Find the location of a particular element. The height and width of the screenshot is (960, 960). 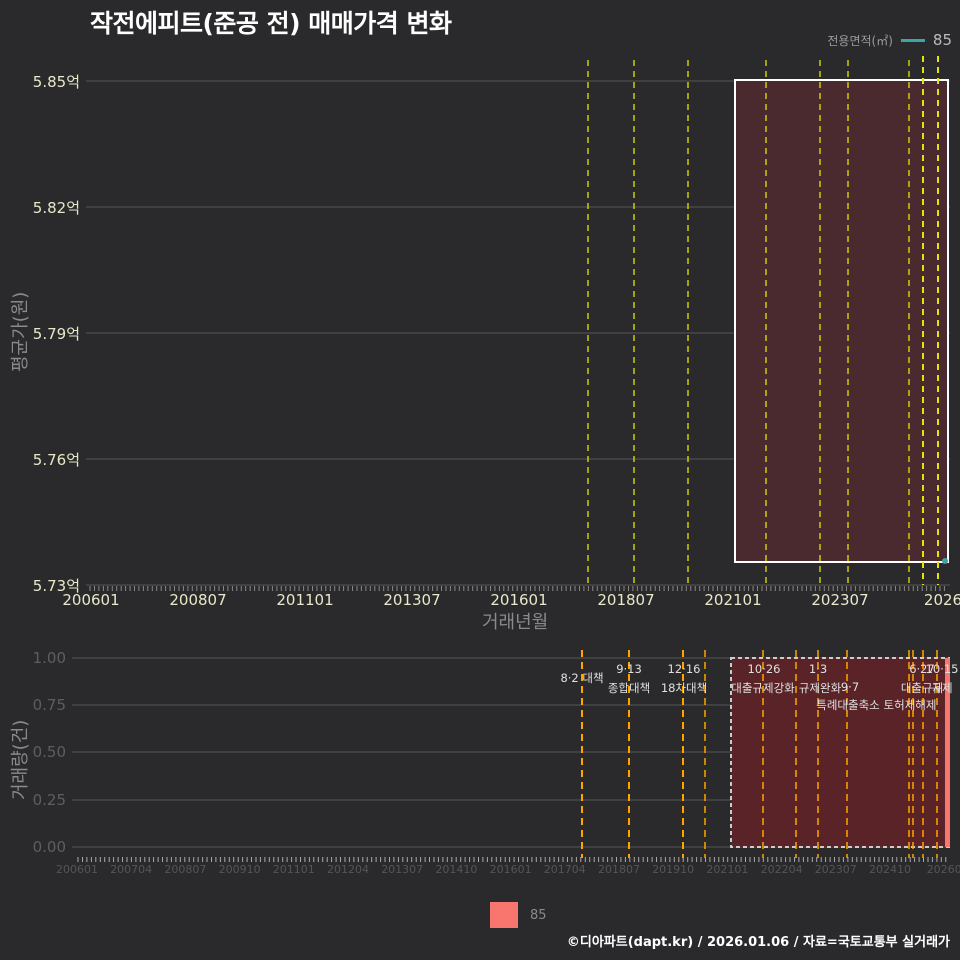

annotation: 규제 is located at coordinates (942, 688).